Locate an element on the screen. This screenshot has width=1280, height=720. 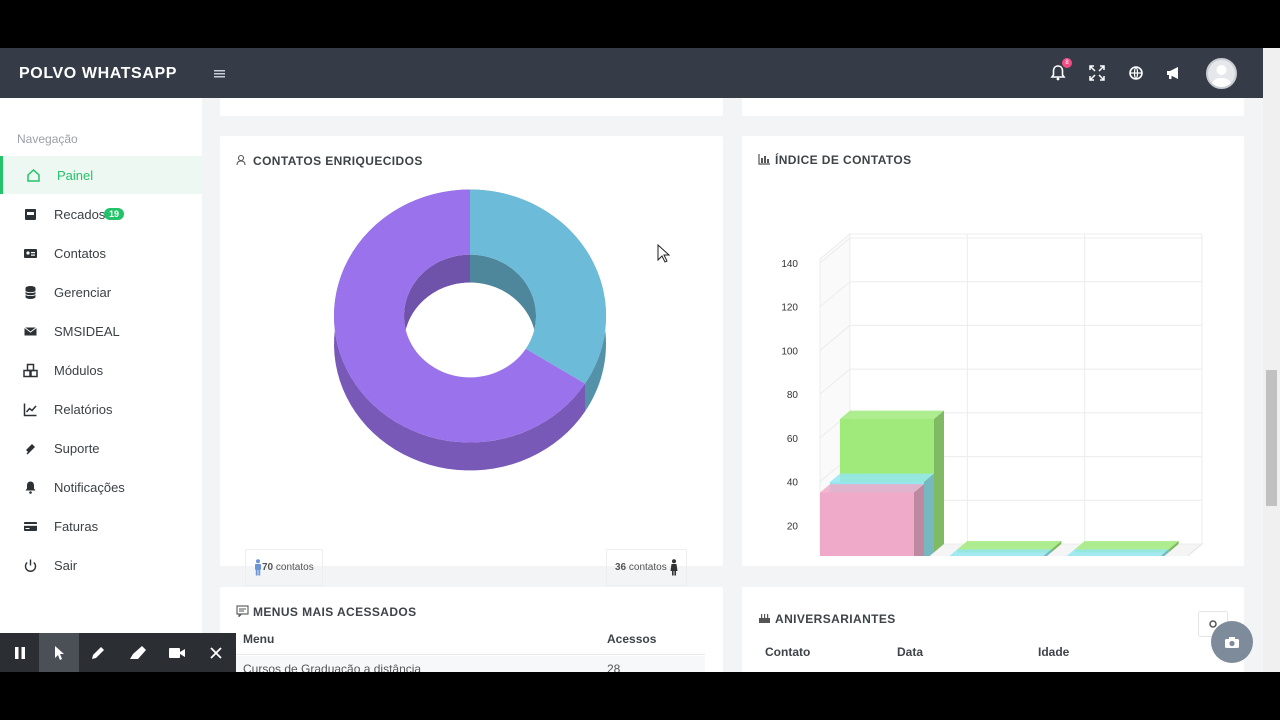
menu-cell: Cursos de Graduação a distância is located at coordinates (332, 667).